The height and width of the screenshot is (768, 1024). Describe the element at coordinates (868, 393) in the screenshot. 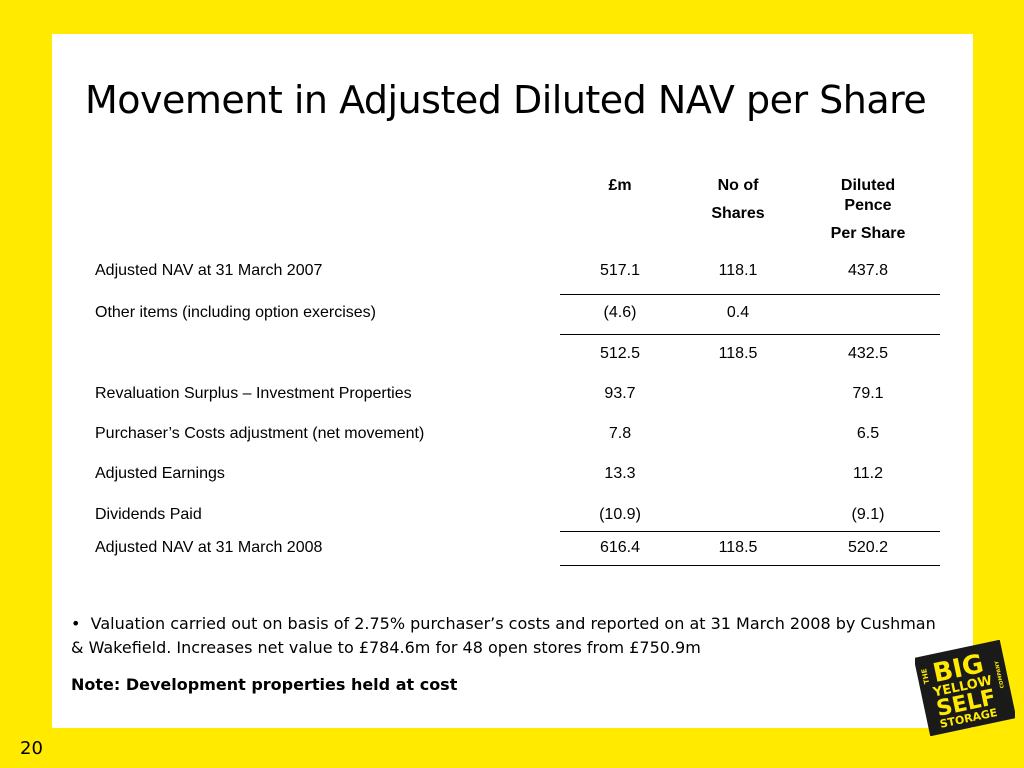

I see `cell-pence: 79.1` at that location.